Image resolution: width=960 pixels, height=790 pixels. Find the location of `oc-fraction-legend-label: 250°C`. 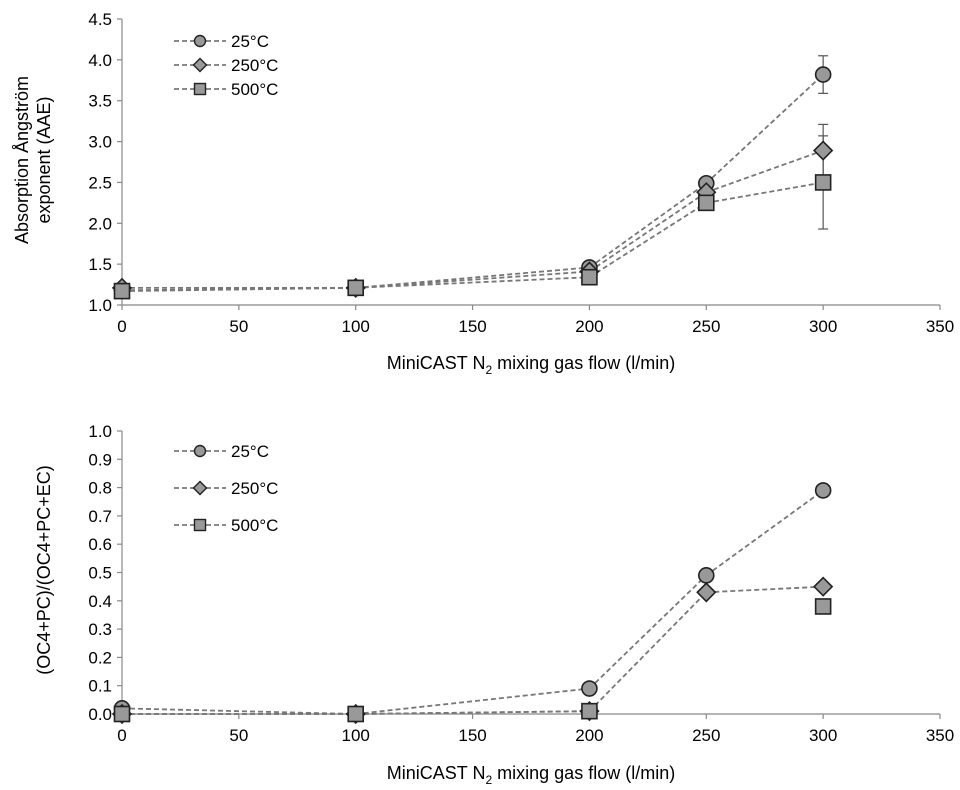

oc-fraction-legend-label: 250°C is located at coordinates (254, 488).